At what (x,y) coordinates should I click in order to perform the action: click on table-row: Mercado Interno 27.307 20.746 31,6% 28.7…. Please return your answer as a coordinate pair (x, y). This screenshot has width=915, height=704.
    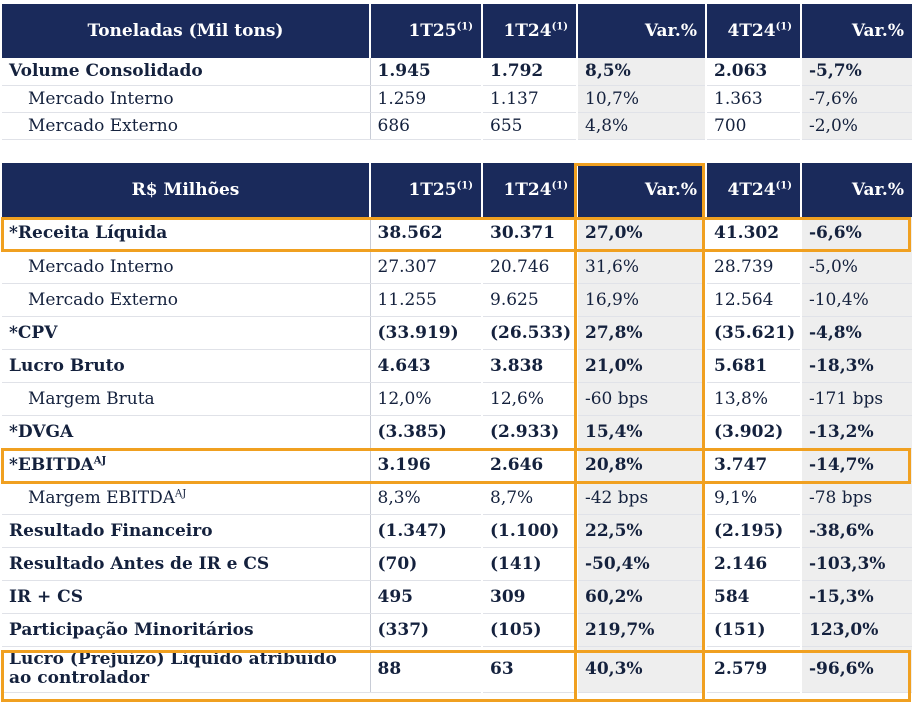
    Looking at the image, I should click on (458, 267).